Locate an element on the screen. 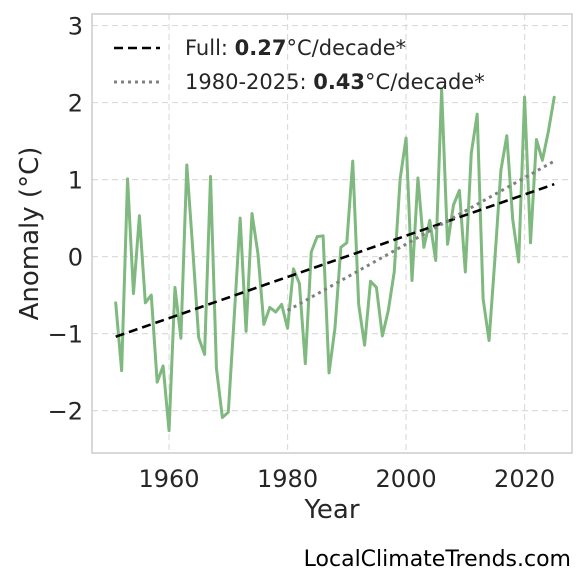 This screenshot has height=580, width=585. x-tick-label: 2000 is located at coordinates (406, 479).